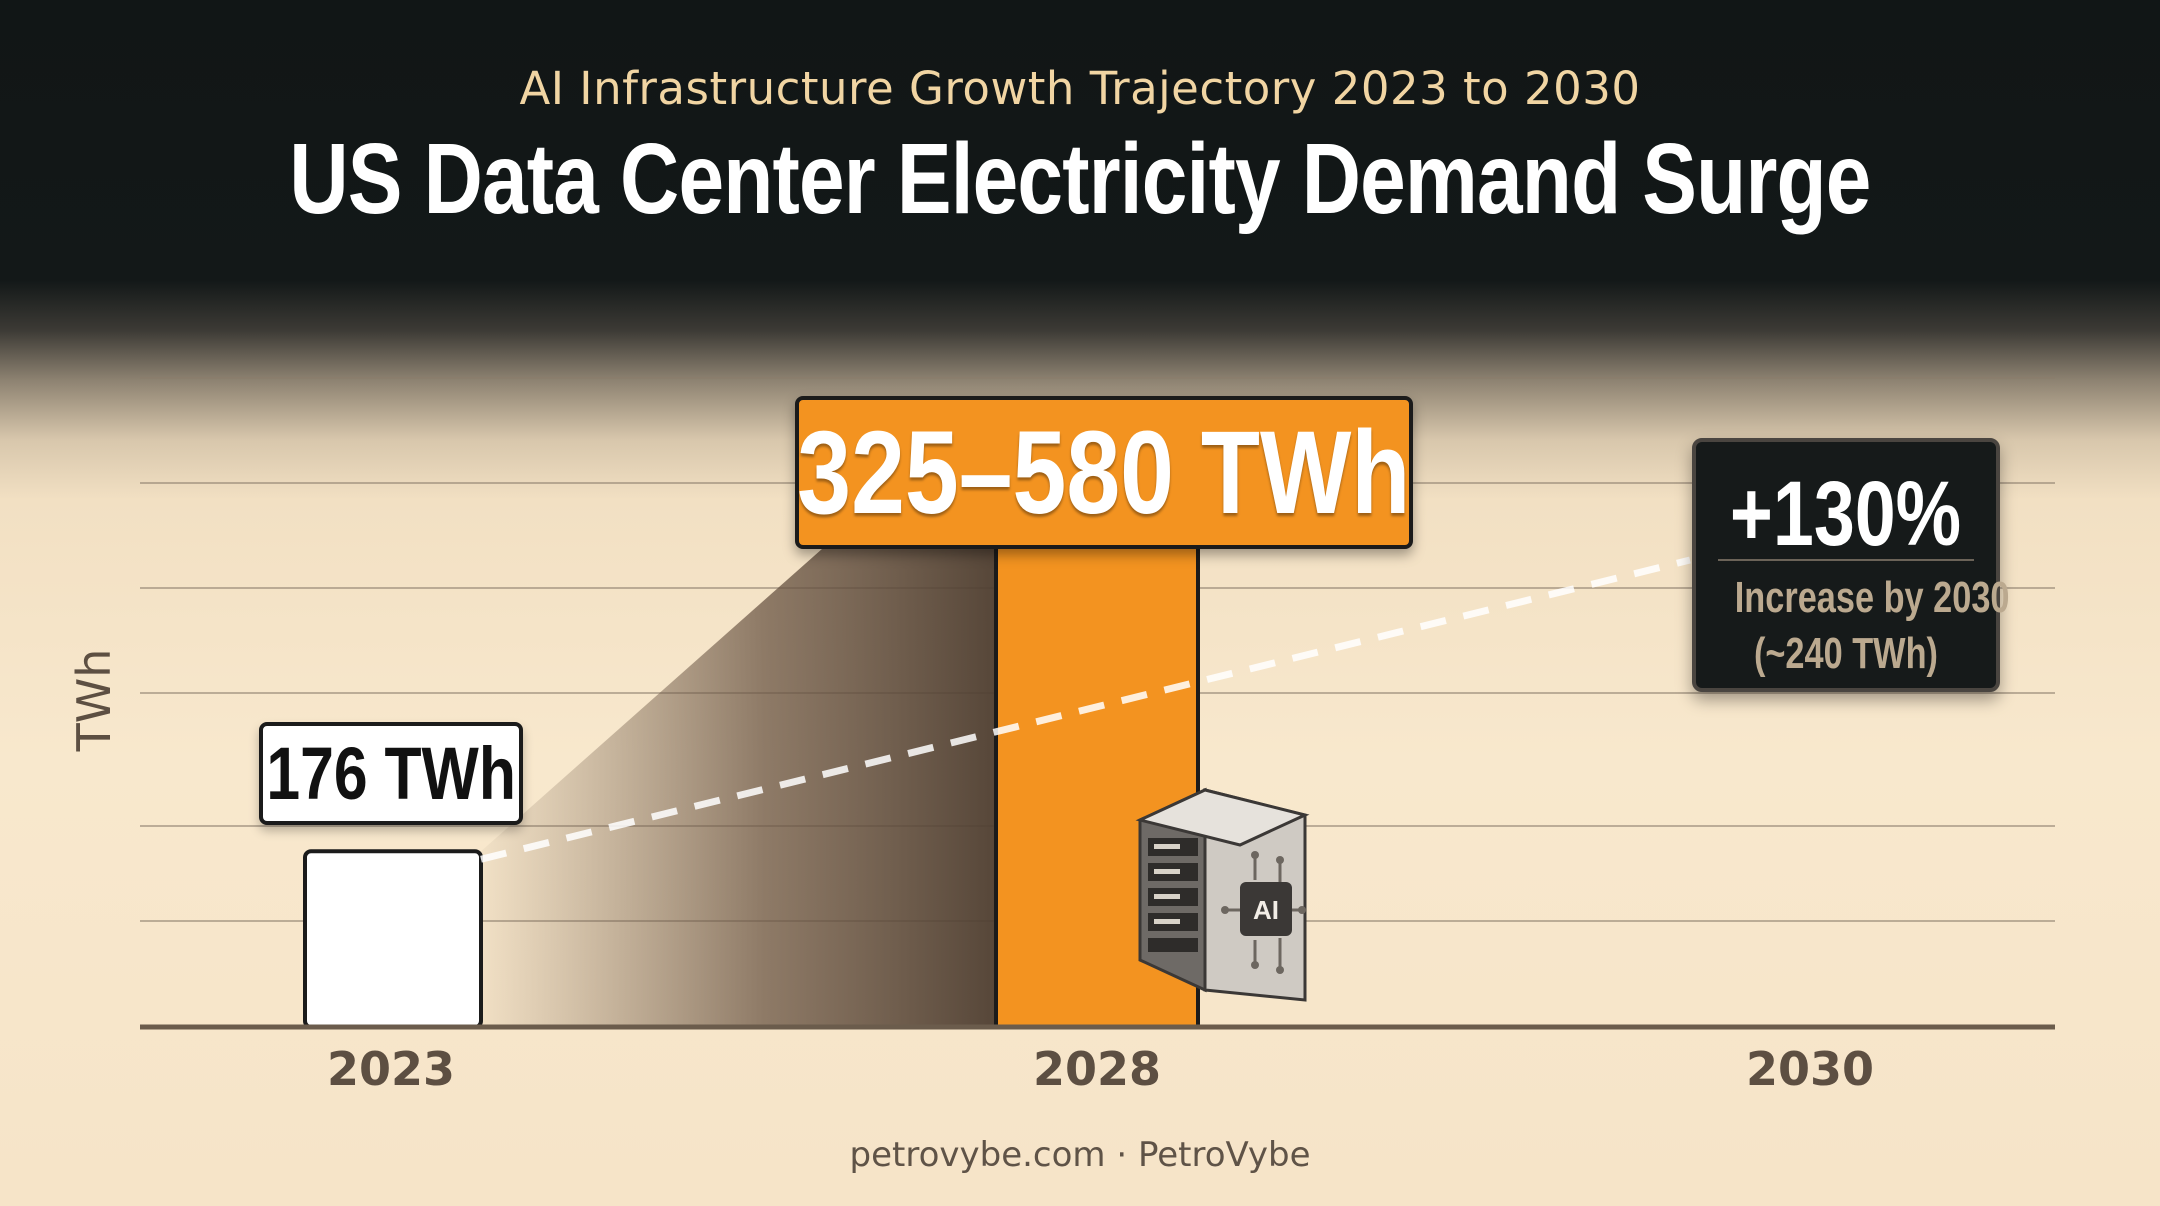  I want to click on x-tick-2028: 2028, so click(1097, 1069).